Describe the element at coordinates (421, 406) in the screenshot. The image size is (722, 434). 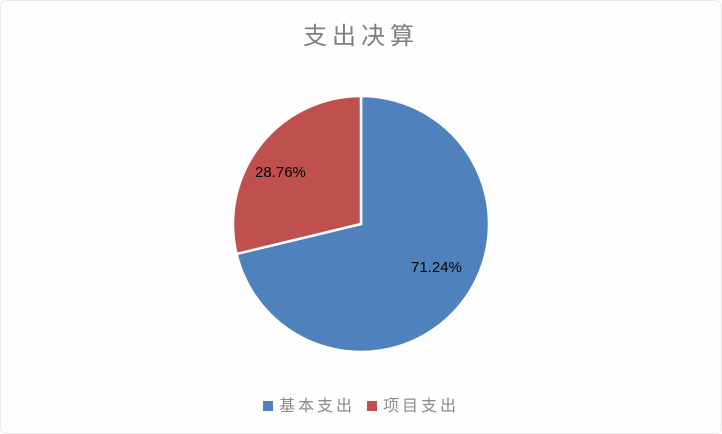
I see `legend-label-project: 项目支出` at that location.